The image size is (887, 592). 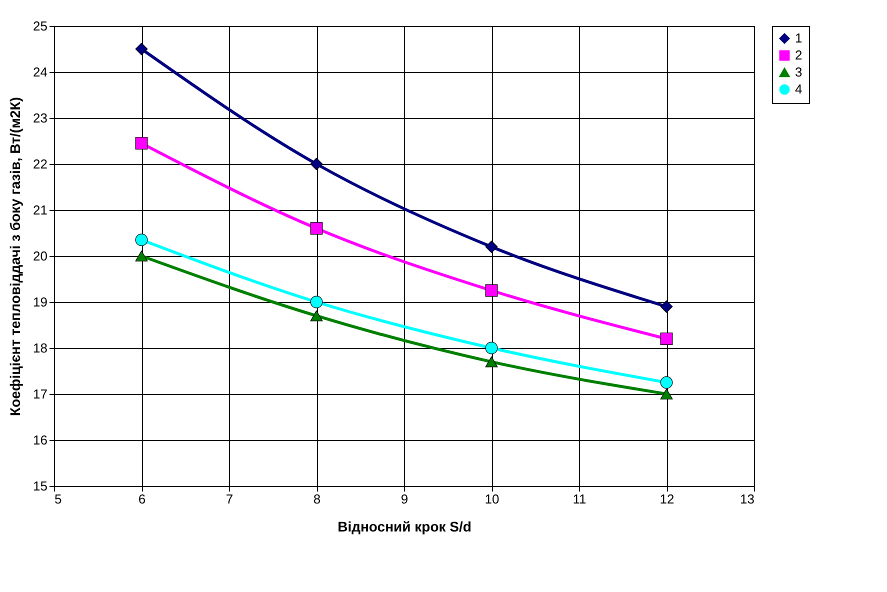 I want to click on y-tick-label: 17, so click(x=40, y=394).